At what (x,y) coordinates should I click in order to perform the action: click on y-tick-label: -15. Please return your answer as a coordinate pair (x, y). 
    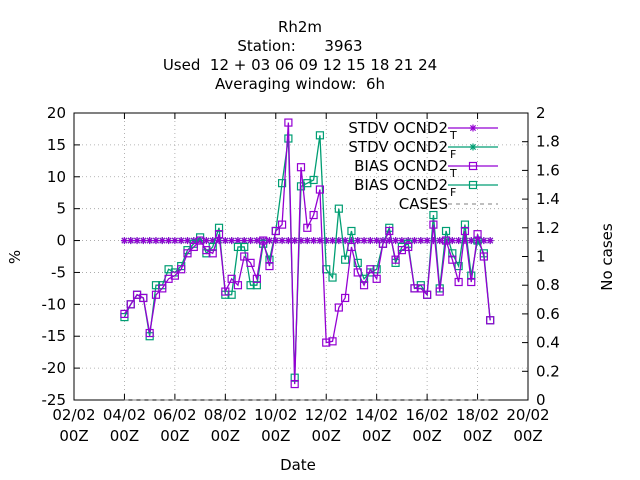
    Looking at the image, I should click on (54, 336).